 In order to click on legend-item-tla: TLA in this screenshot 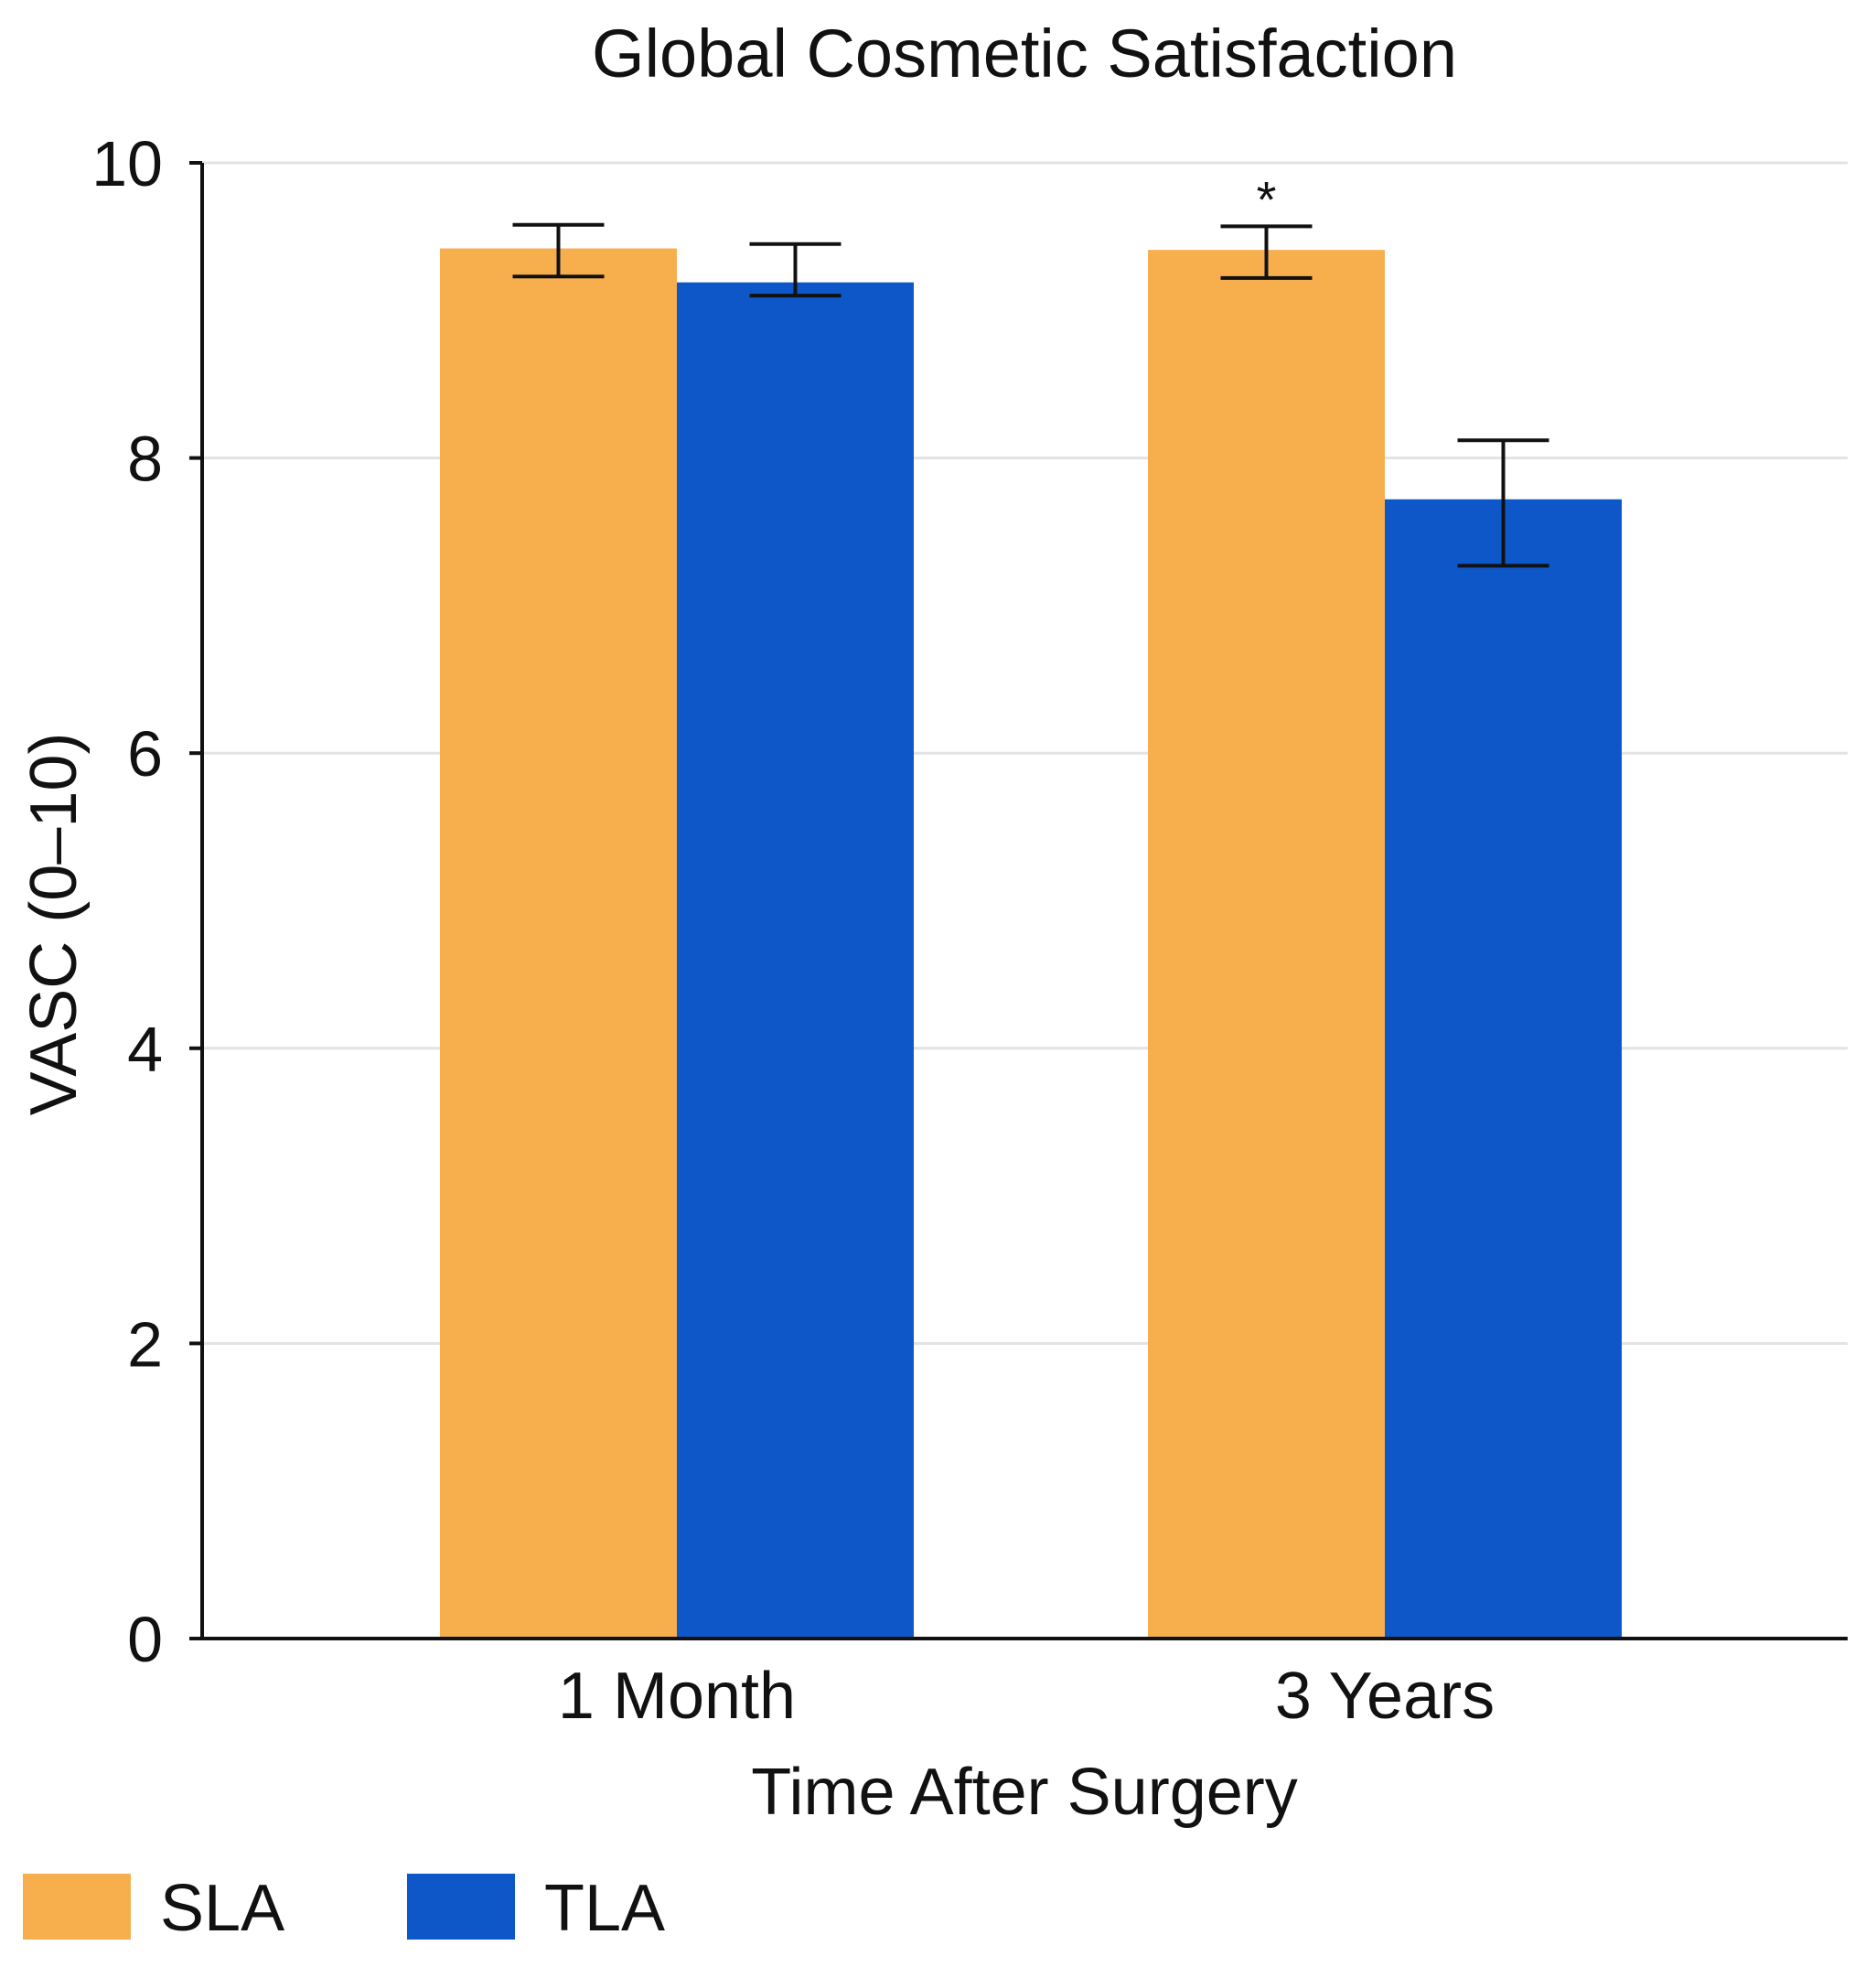, I will do `click(536, 1908)`.